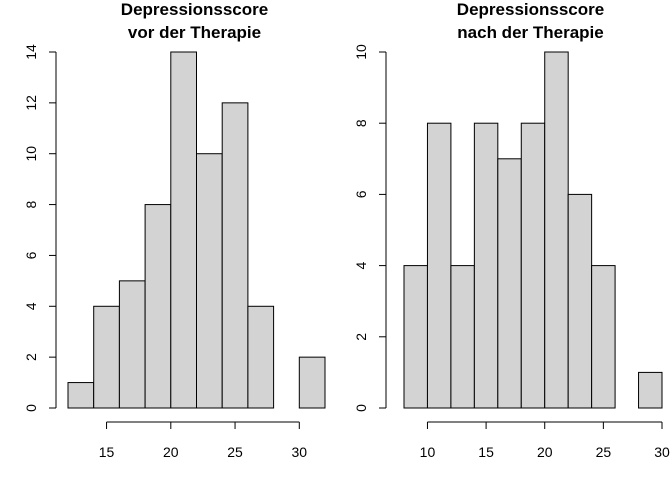 The width and height of the screenshot is (672, 480). Describe the element at coordinates (31, 103) in the screenshot. I see `y-tick-label: 12` at that location.